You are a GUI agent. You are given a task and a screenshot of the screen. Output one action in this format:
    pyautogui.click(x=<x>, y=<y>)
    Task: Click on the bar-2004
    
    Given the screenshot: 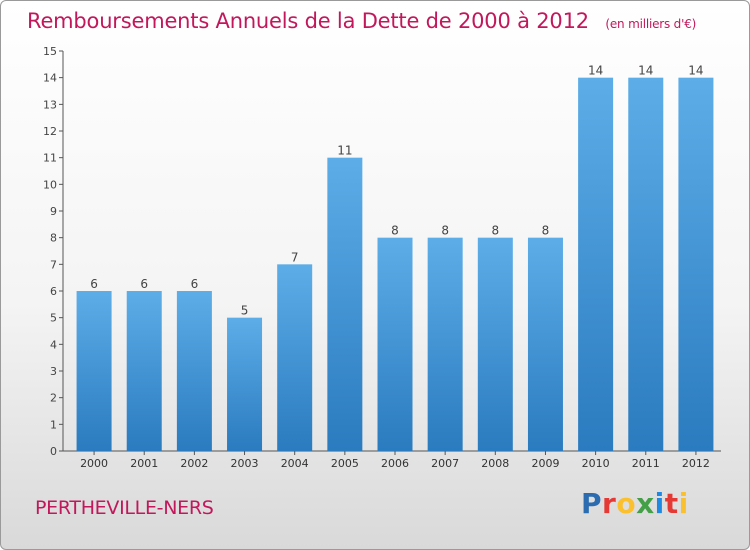 What is the action you would take?
    pyautogui.click(x=295, y=357)
    